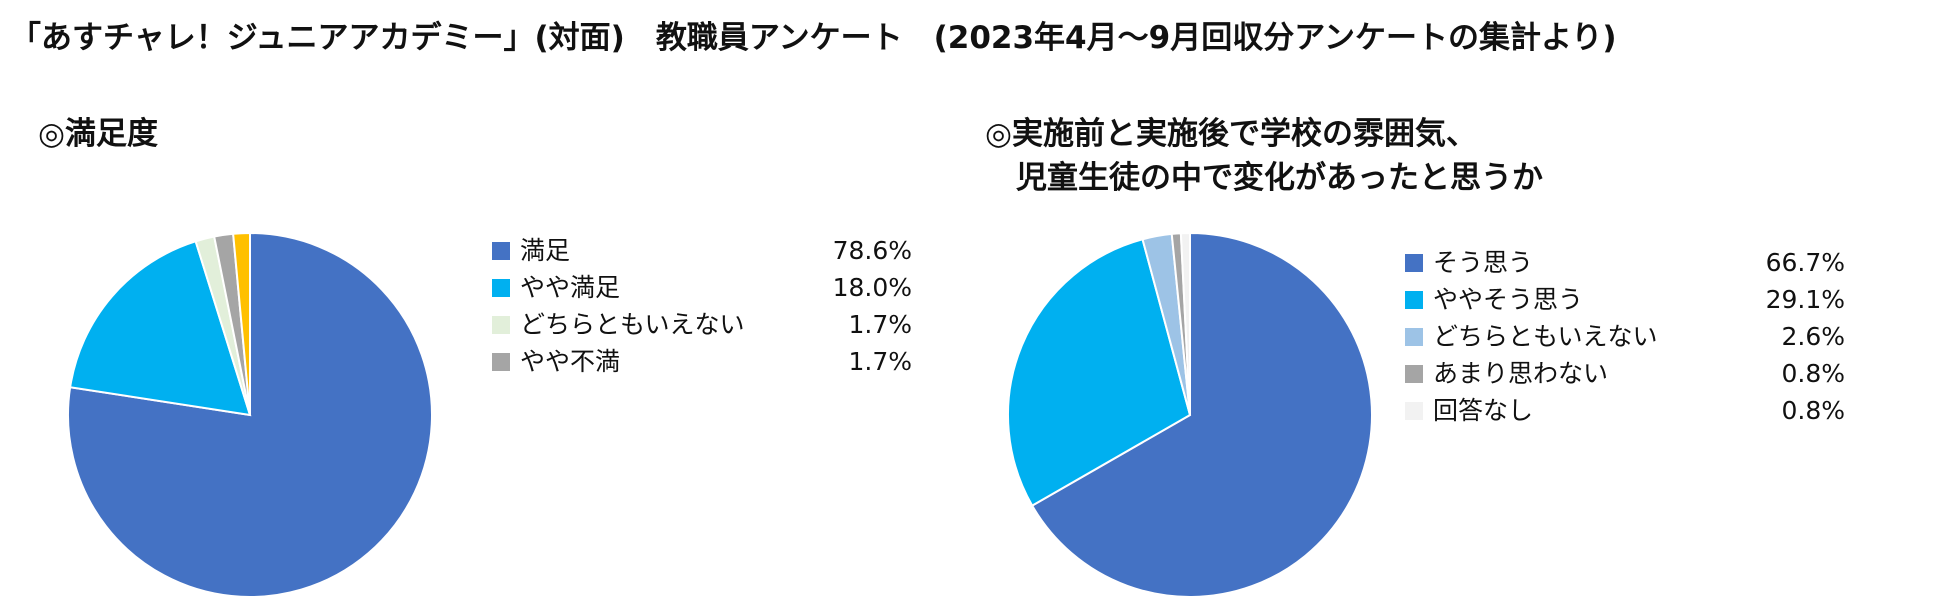 The width and height of the screenshot is (1950, 605). Describe the element at coordinates (545, 250) in the screenshot. I see `legend-label: 満足` at that location.